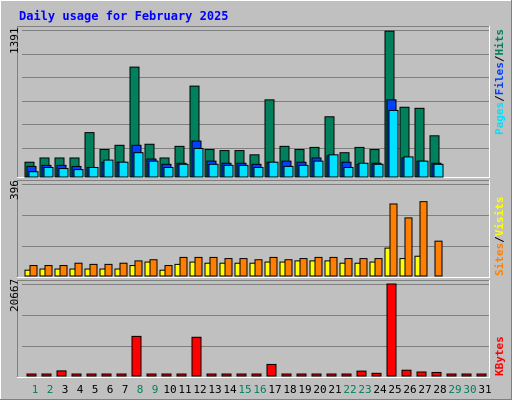  What do you see at coordinates (244, 389) in the screenshot?
I see `x-tick-label: 15` at bounding box center [244, 389].